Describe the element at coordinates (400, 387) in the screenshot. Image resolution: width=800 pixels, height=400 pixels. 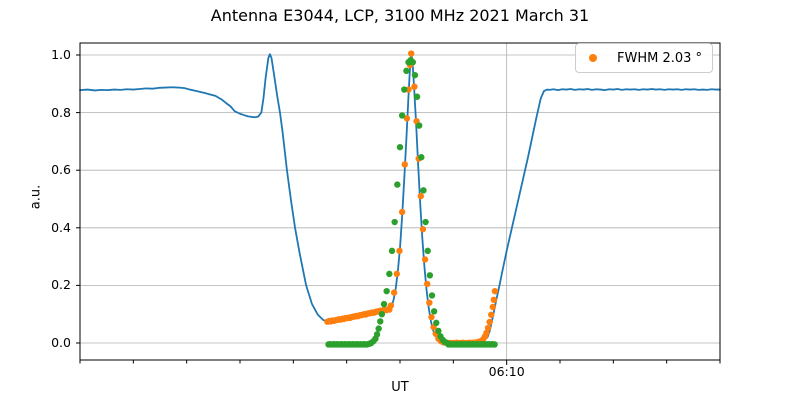
I see `x-axis-label: UT` at that location.